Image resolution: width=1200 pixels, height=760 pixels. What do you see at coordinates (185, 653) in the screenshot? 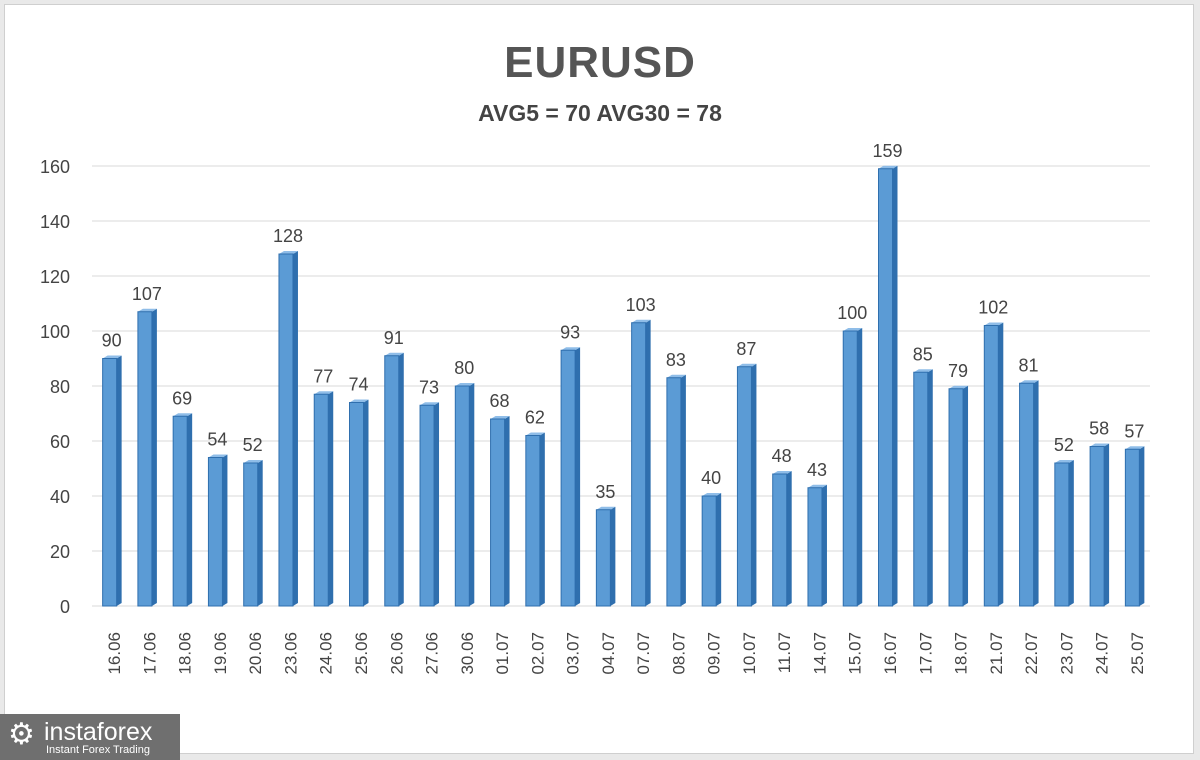
I see `x-tick-label: 18.06` at bounding box center [185, 653].